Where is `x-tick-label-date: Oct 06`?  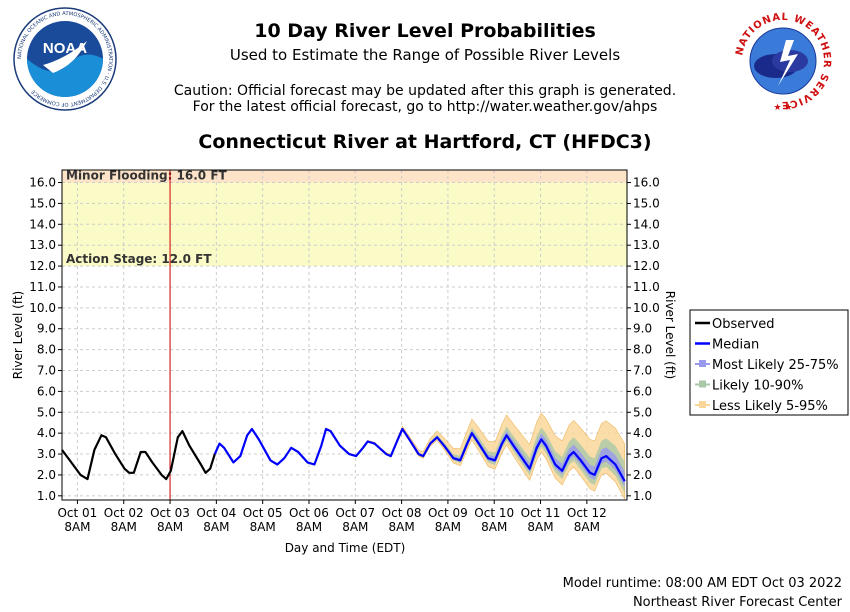
x-tick-label-date: Oct 06 is located at coordinates (309, 513).